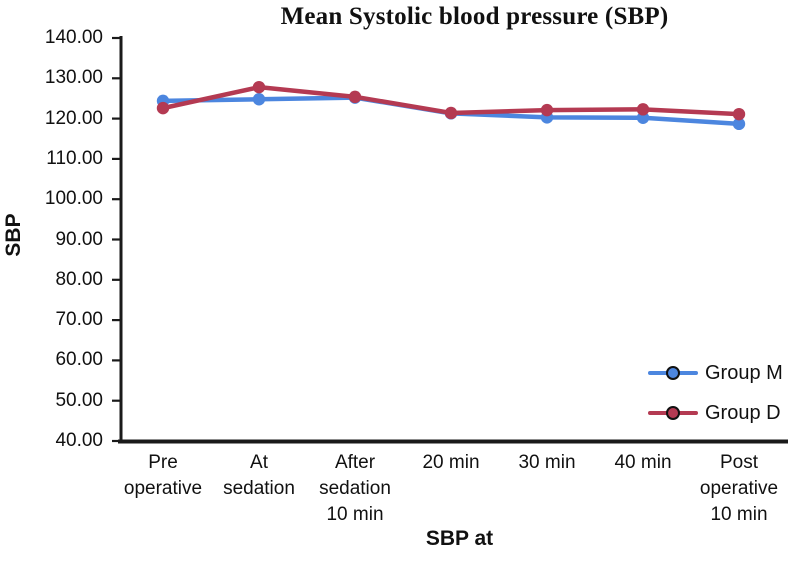  I want to click on group-d-legend-dot, so click(673, 413).